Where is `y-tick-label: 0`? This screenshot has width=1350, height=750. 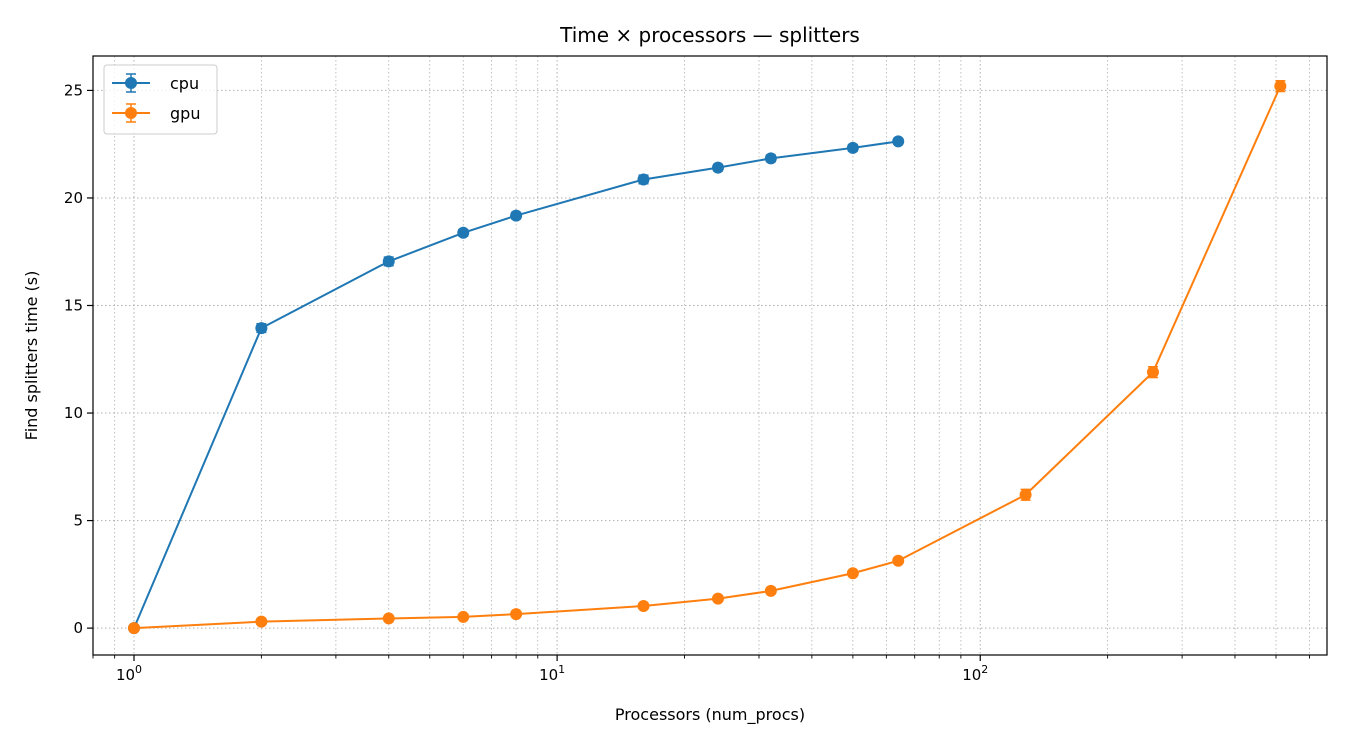 y-tick-label: 0 is located at coordinates (78, 628).